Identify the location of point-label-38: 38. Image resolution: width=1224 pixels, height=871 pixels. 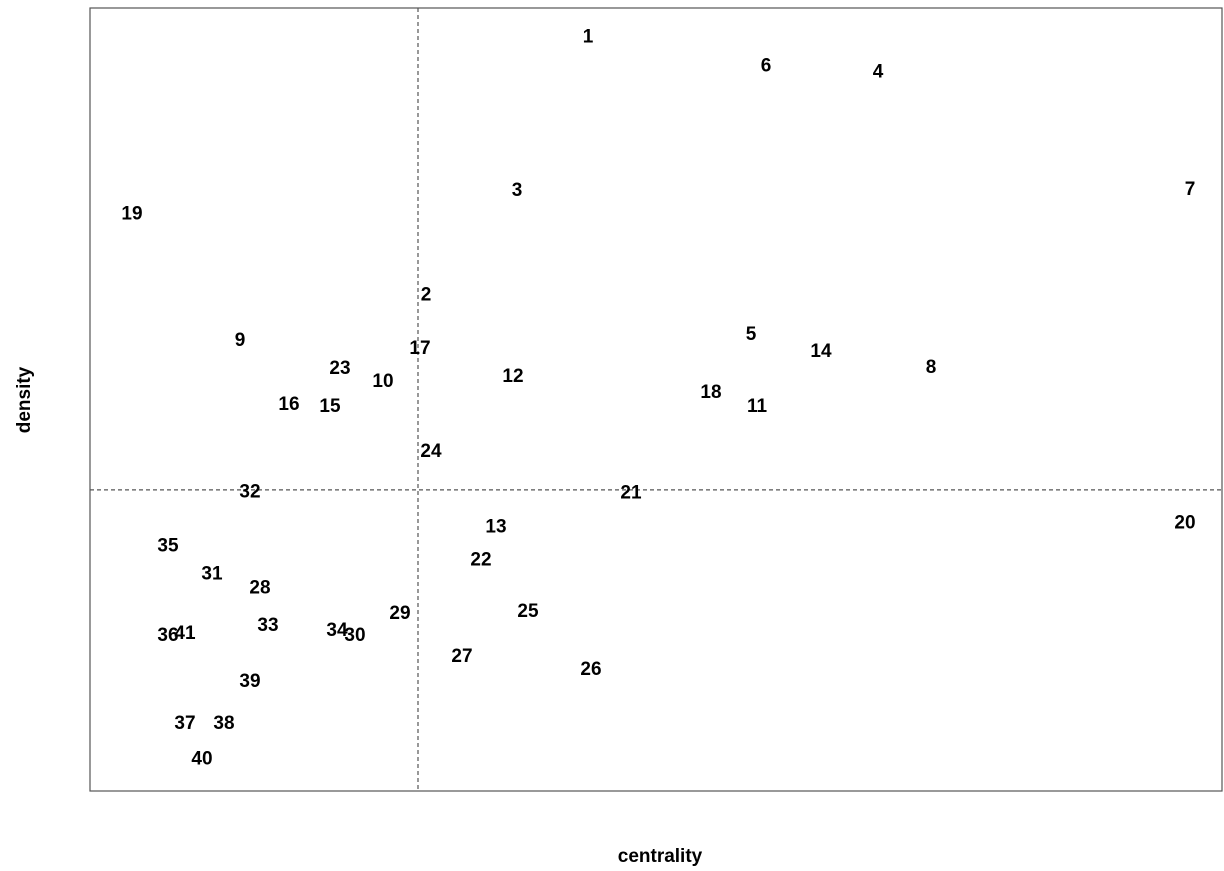
(223, 723).